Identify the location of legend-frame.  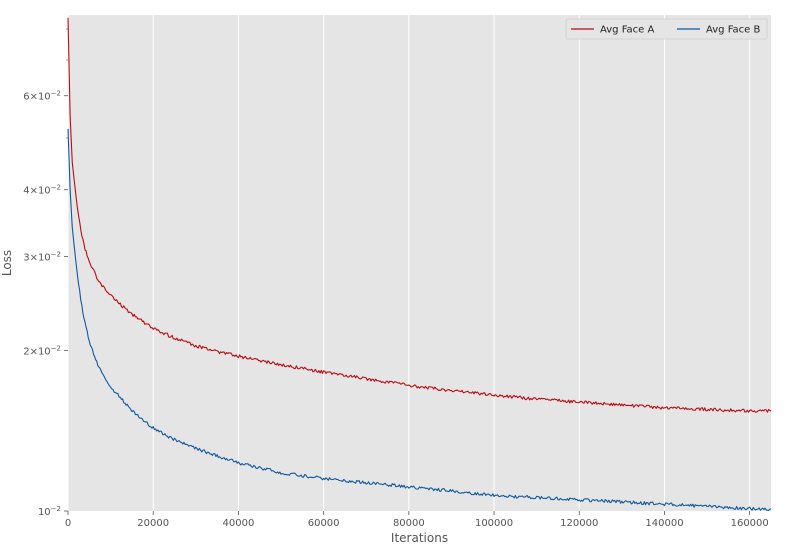
(666, 29).